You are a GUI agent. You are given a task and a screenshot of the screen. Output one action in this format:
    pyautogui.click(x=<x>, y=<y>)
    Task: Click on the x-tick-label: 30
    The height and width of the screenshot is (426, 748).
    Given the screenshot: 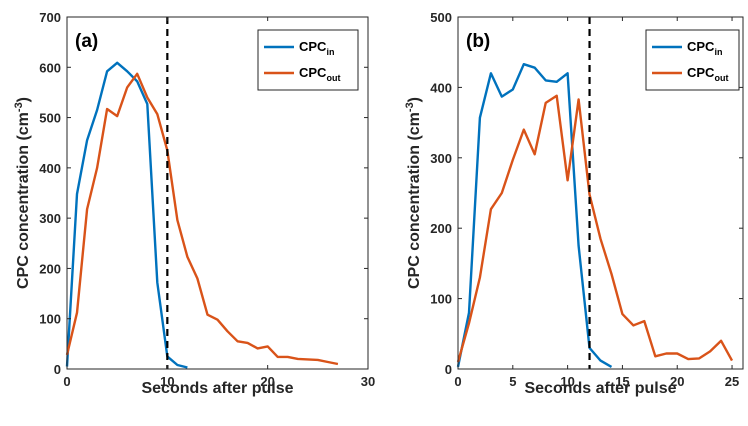 What is the action you would take?
    pyautogui.click(x=368, y=381)
    